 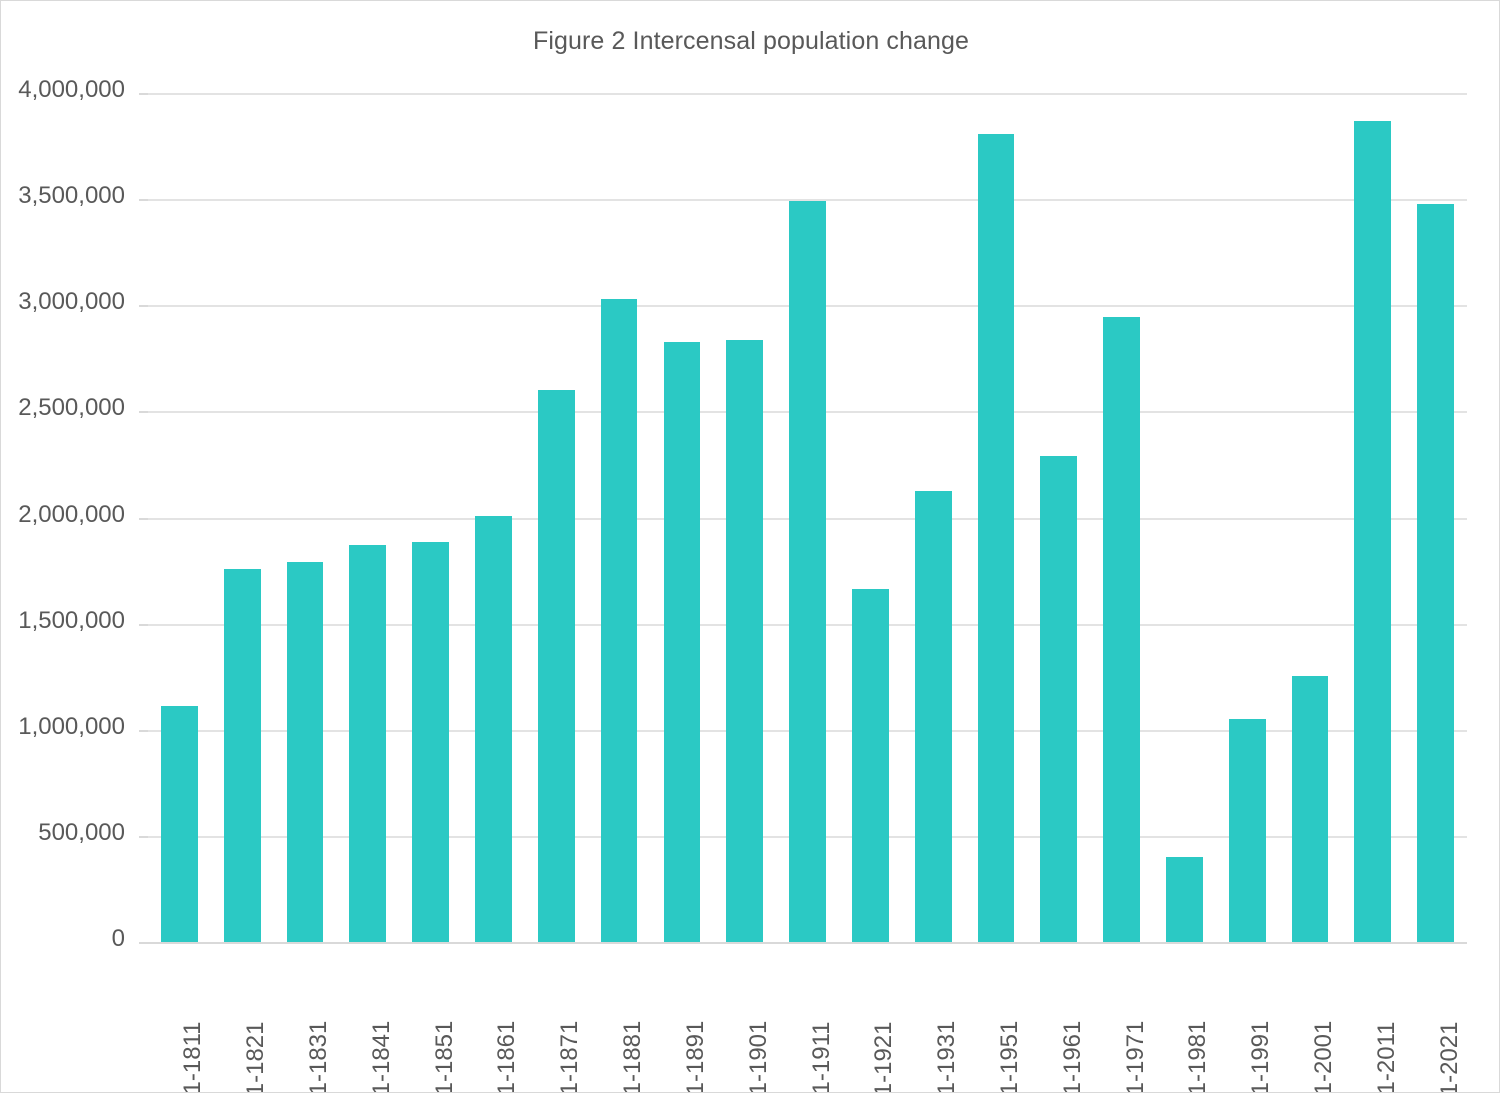 I want to click on x-axis-tick: 1891-1901, so click(x=744, y=1021).